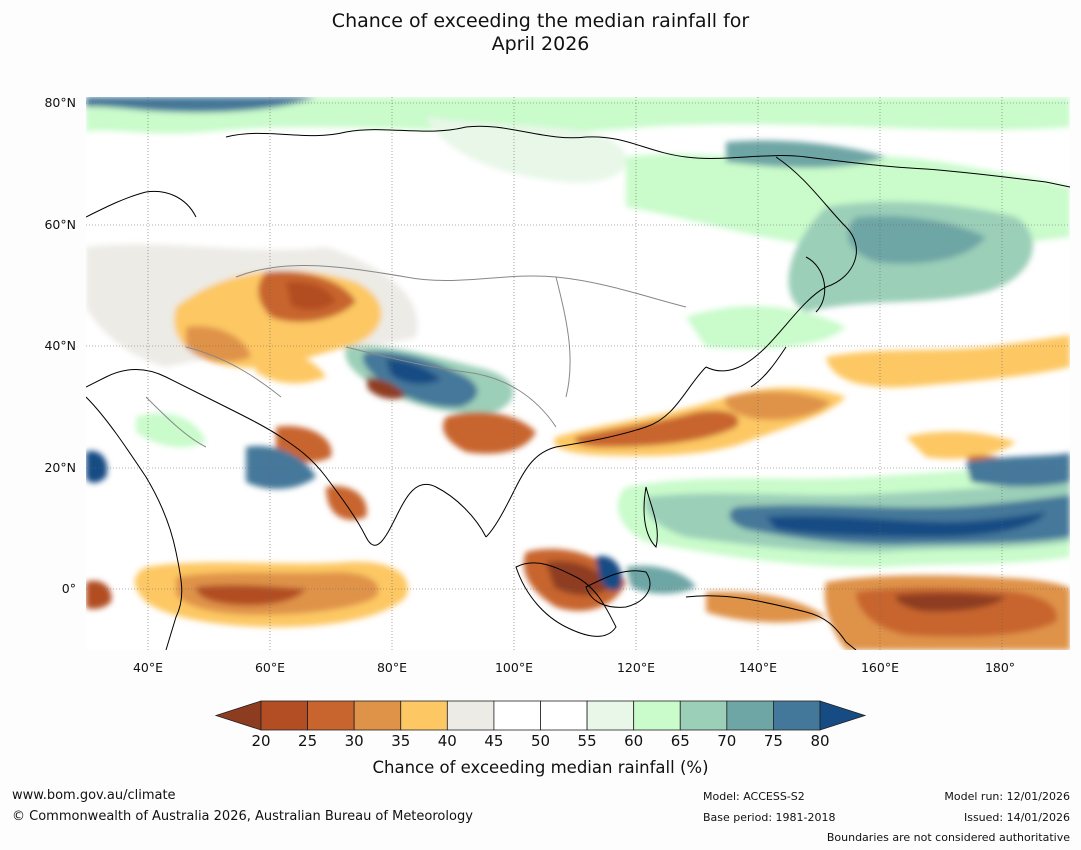 The image size is (1081, 850). Describe the element at coordinates (416, 356) in the screenshot. I see `country-boundaries` at that location.